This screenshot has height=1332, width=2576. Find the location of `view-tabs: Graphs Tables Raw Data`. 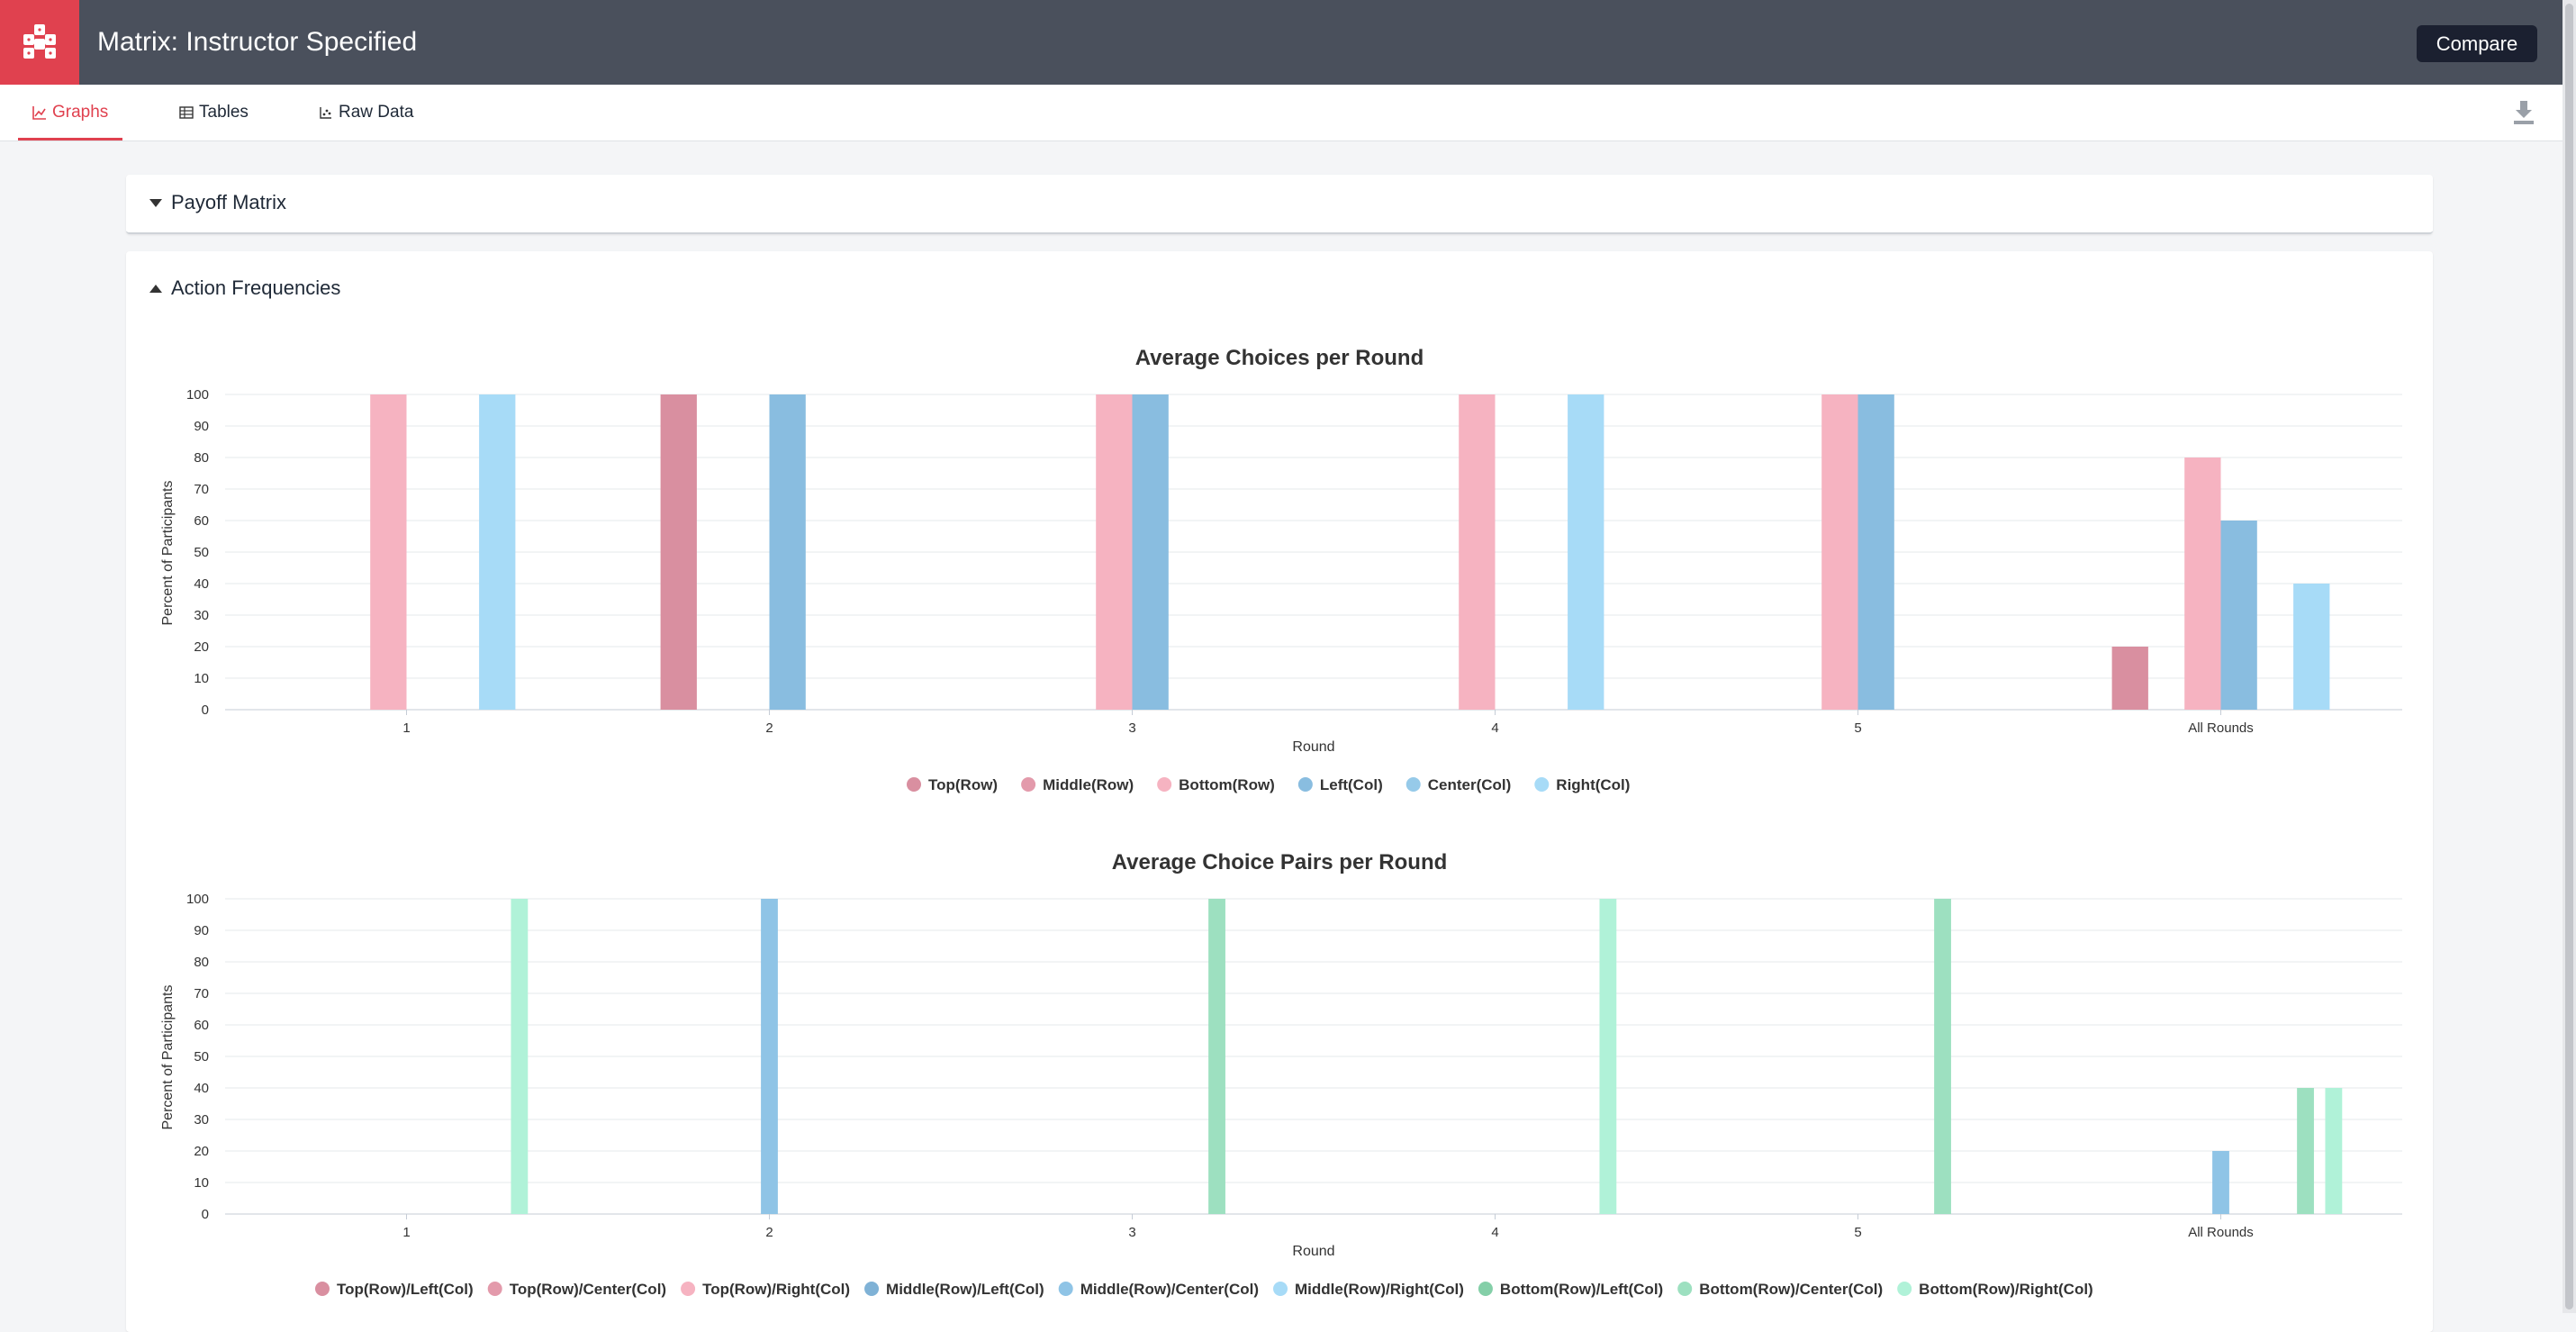

view-tabs: Graphs Tables Raw Data is located at coordinates (1281, 113).